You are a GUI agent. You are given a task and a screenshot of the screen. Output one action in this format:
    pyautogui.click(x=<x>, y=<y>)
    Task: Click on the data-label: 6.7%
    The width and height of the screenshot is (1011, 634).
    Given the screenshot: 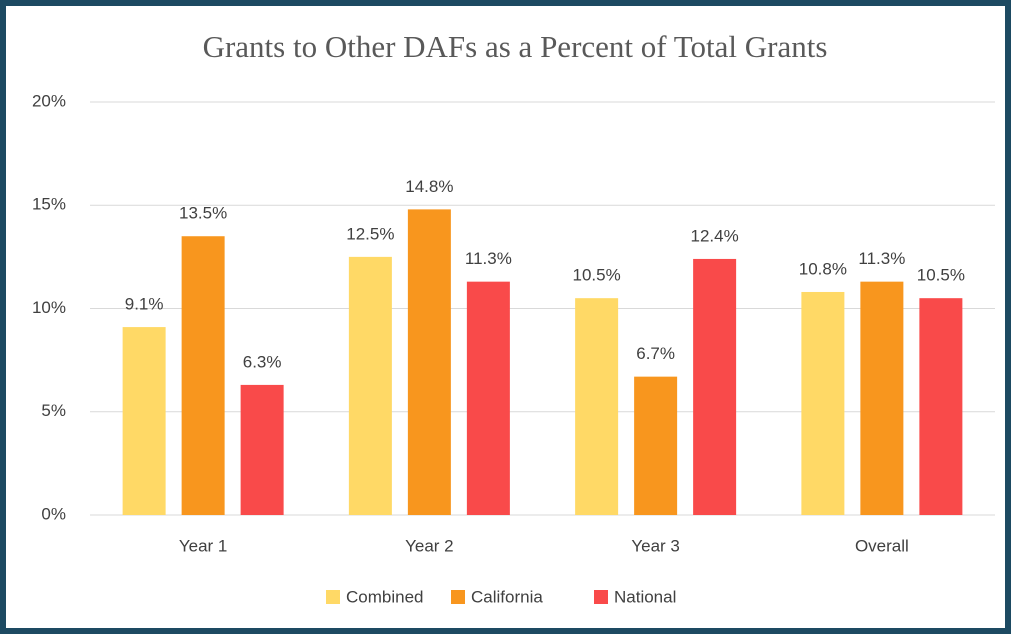 What is the action you would take?
    pyautogui.click(x=655, y=353)
    